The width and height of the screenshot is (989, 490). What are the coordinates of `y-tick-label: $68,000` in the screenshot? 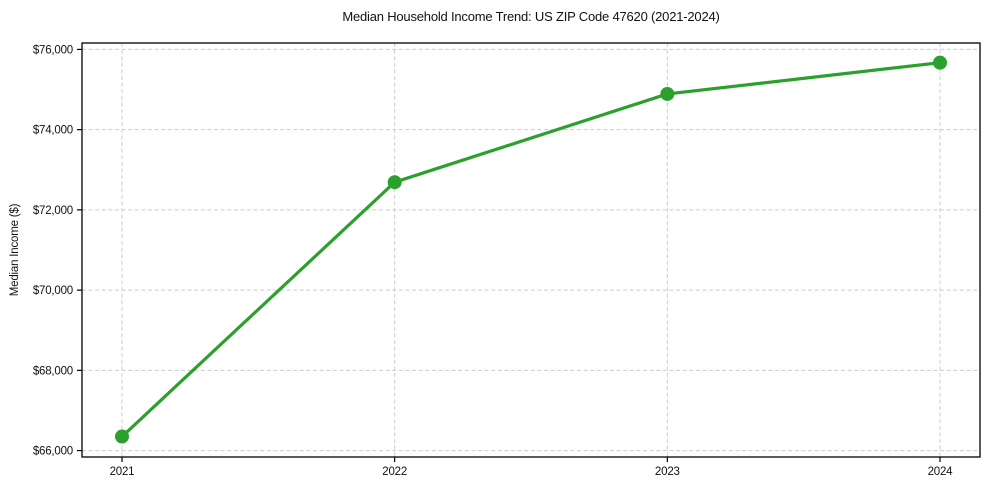 It's located at (53, 371).